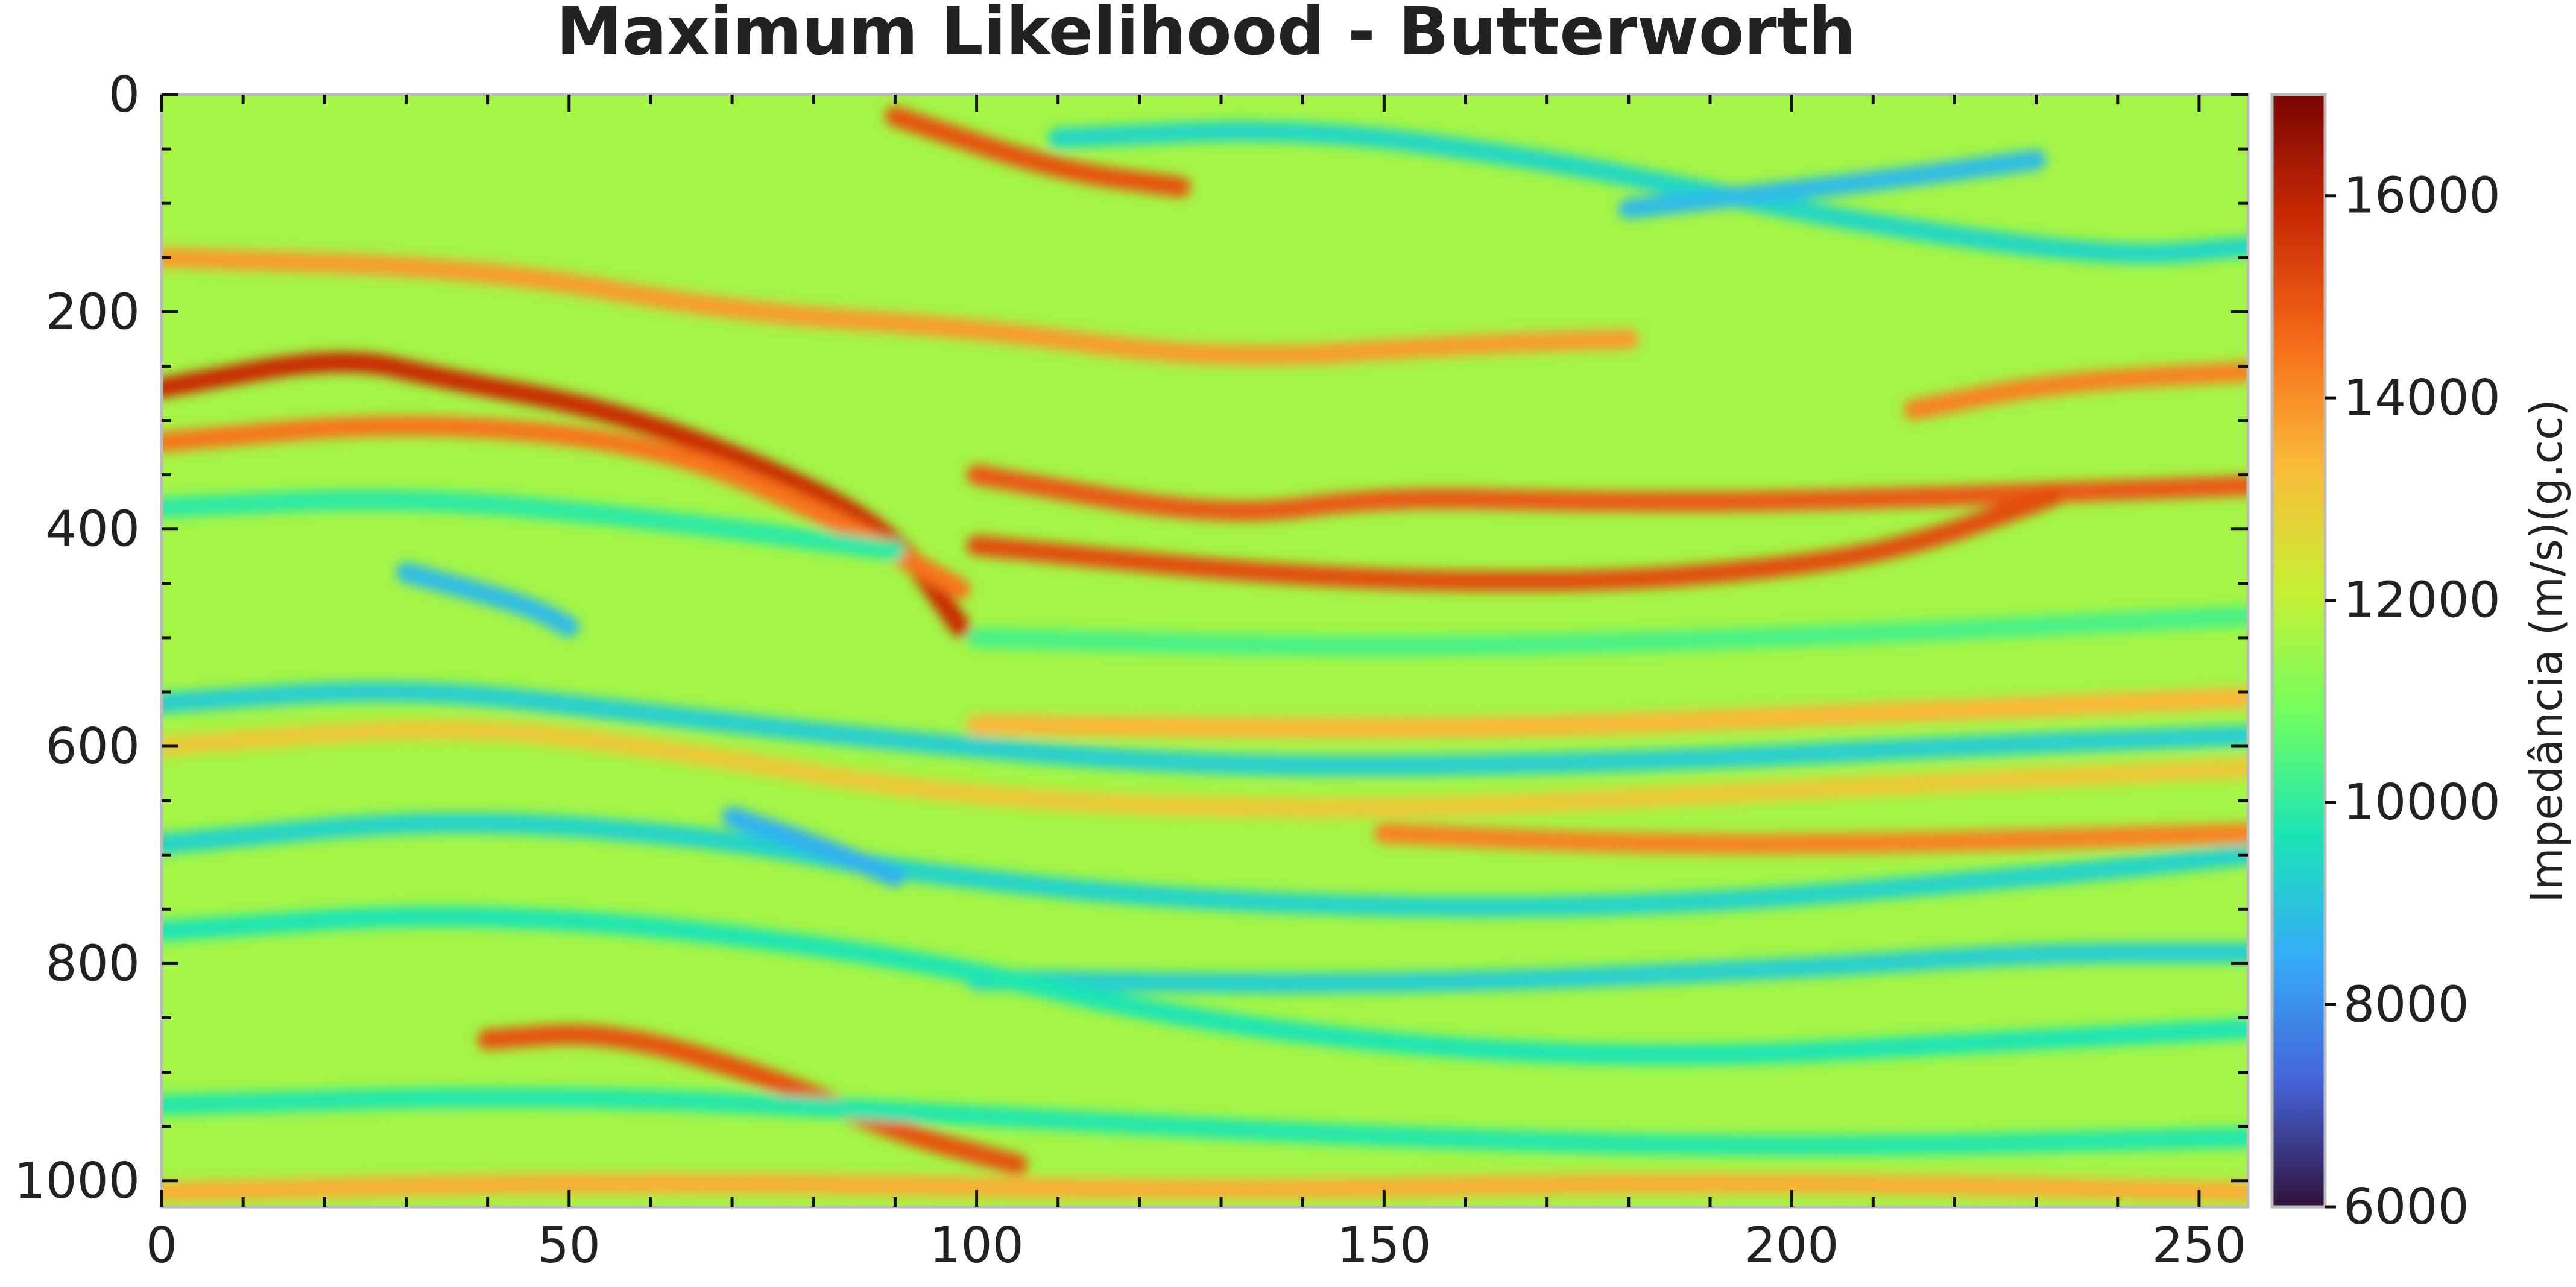 This screenshot has width=2576, height=1287. What do you see at coordinates (92, 746) in the screenshot?
I see `y-tick-label: 600` at bounding box center [92, 746].